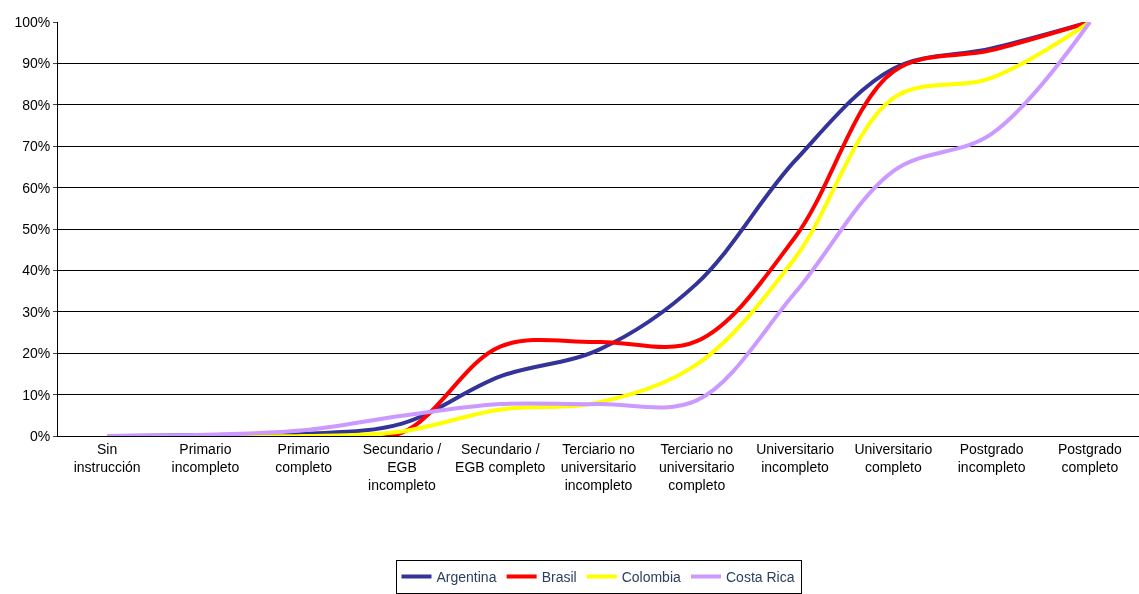 The height and width of the screenshot is (594, 1139). Describe the element at coordinates (36, 270) in the screenshot. I see `y-tick-label: 40%` at that location.